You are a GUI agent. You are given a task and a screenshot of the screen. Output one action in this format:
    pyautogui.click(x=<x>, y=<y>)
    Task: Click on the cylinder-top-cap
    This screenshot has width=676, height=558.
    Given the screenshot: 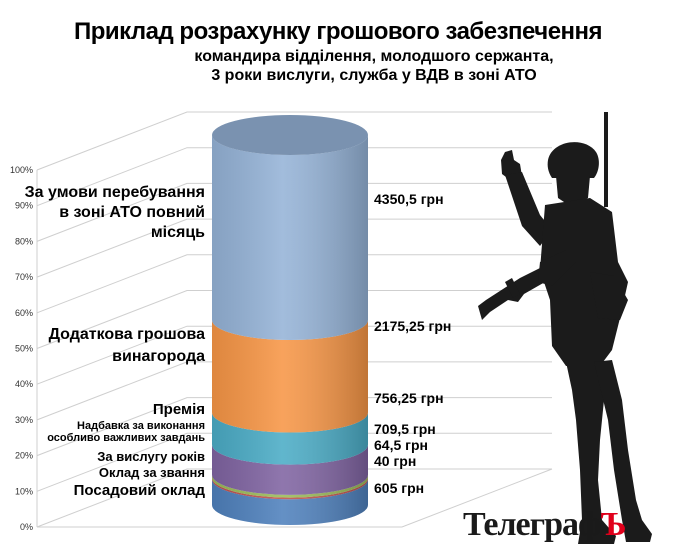 What is the action you would take?
    pyautogui.click(x=290, y=135)
    